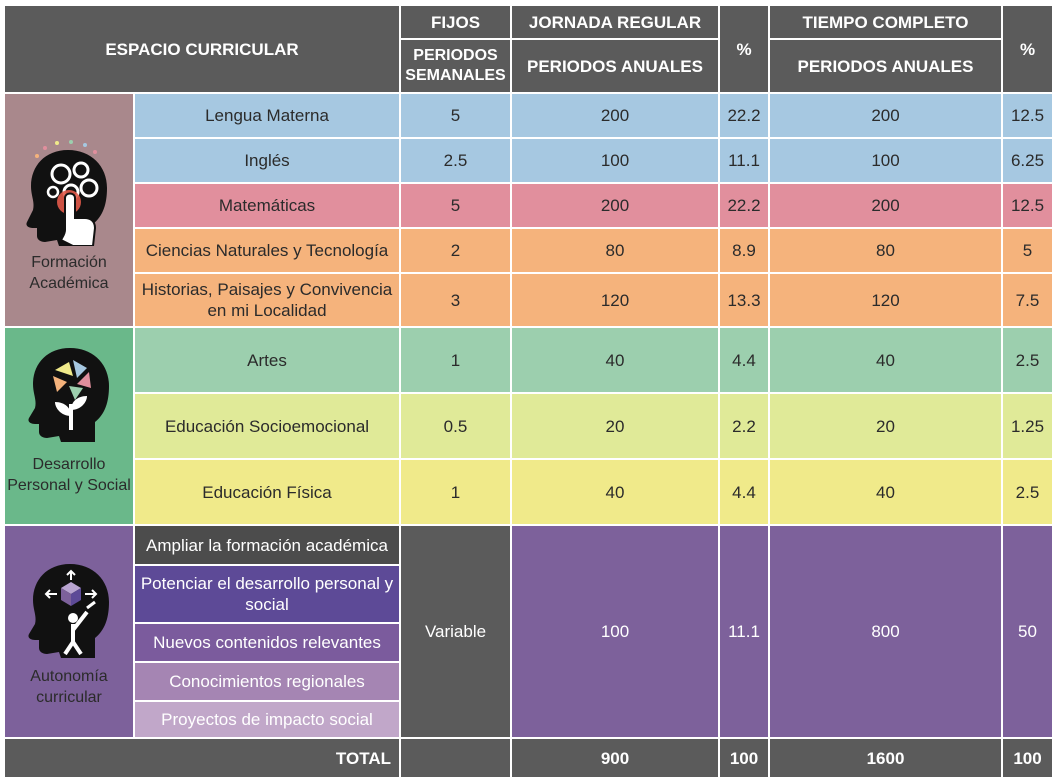 The width and height of the screenshot is (1057, 781). I want to click on autonomia-tc: 800, so click(885, 631).